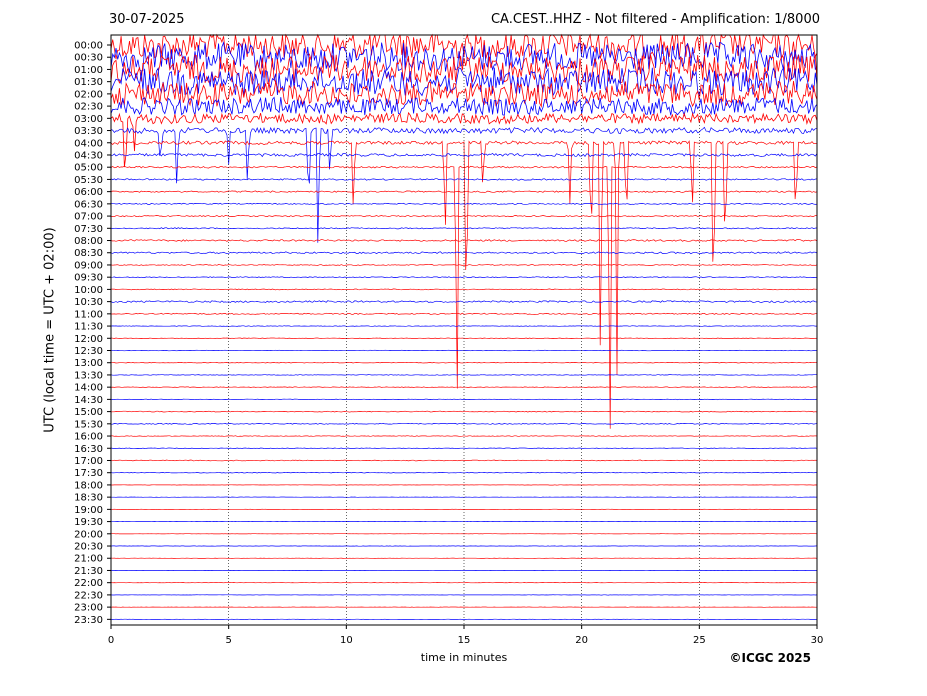 The width and height of the screenshot is (927, 696). I want to click on y-tick-label: 13:30, so click(88, 375).